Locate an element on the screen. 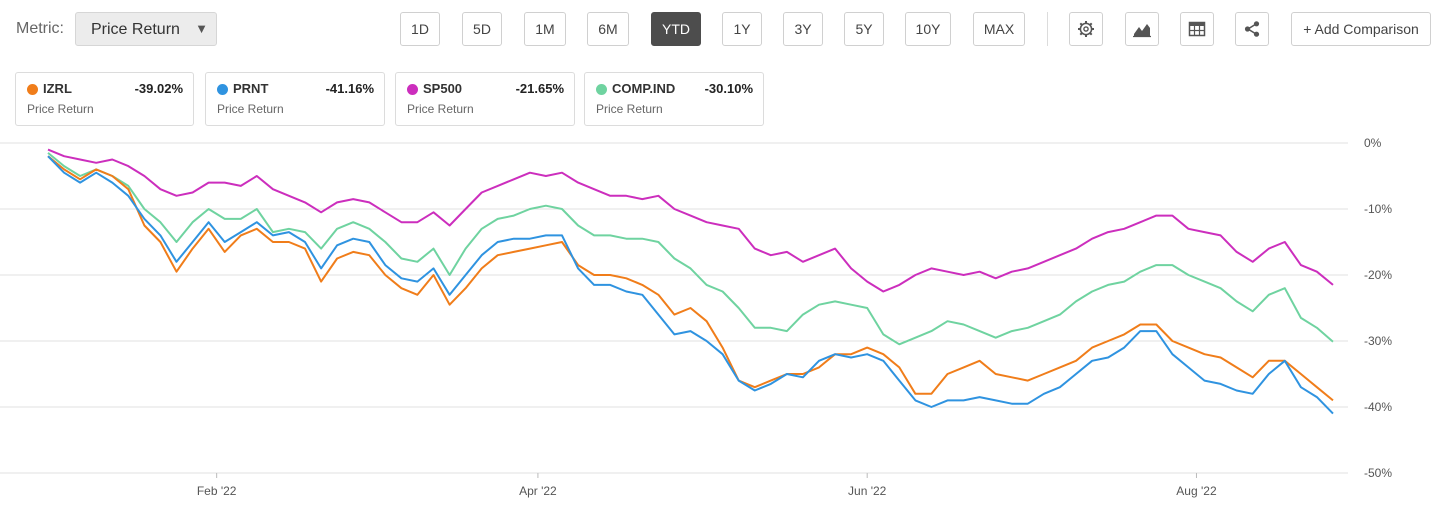 This screenshot has height=511, width=1444. y-tick-label: -50% is located at coordinates (1378, 473).